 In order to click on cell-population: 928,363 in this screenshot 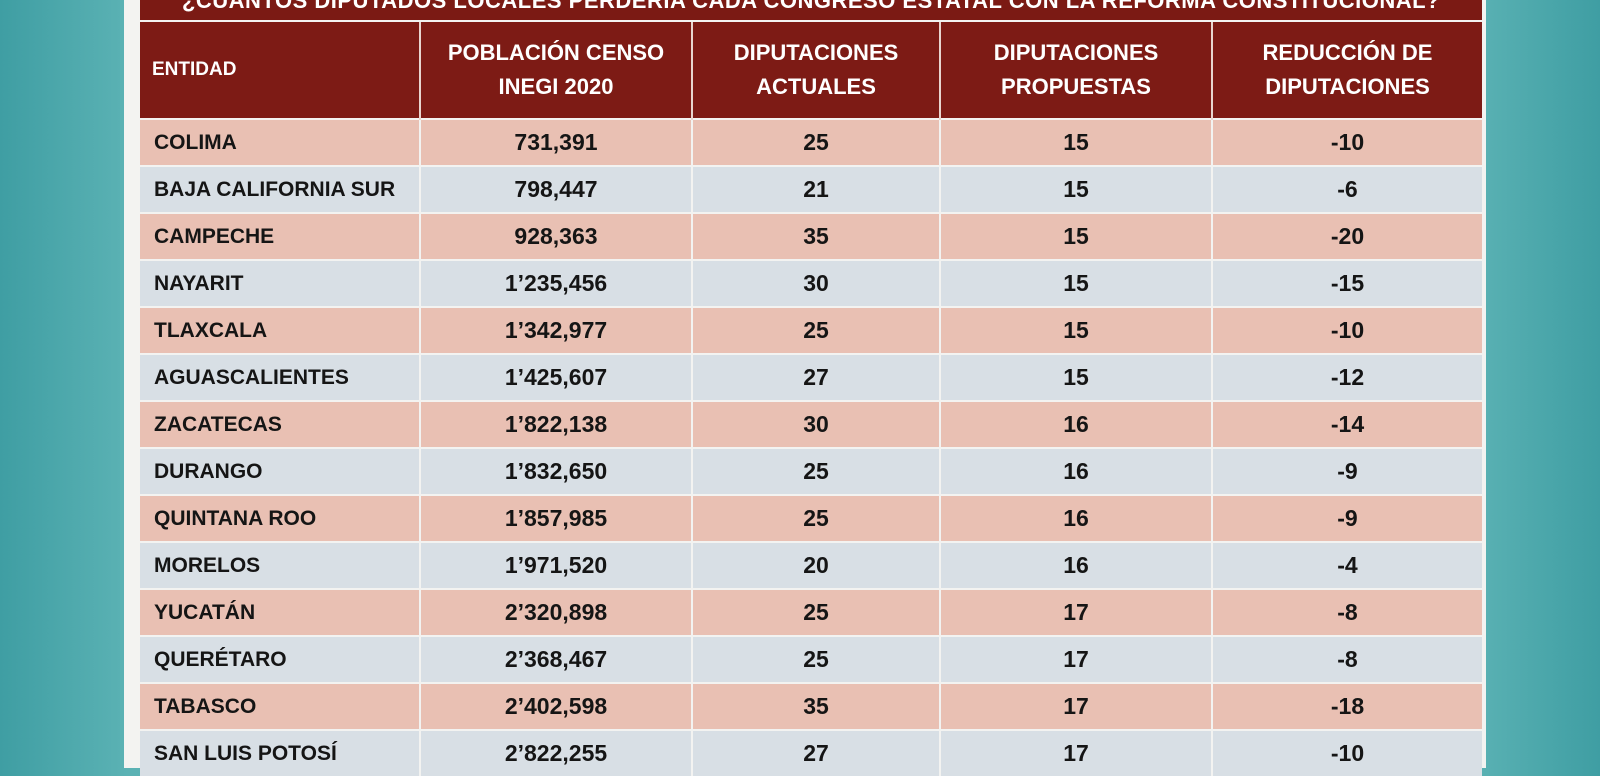, I will do `click(556, 236)`.